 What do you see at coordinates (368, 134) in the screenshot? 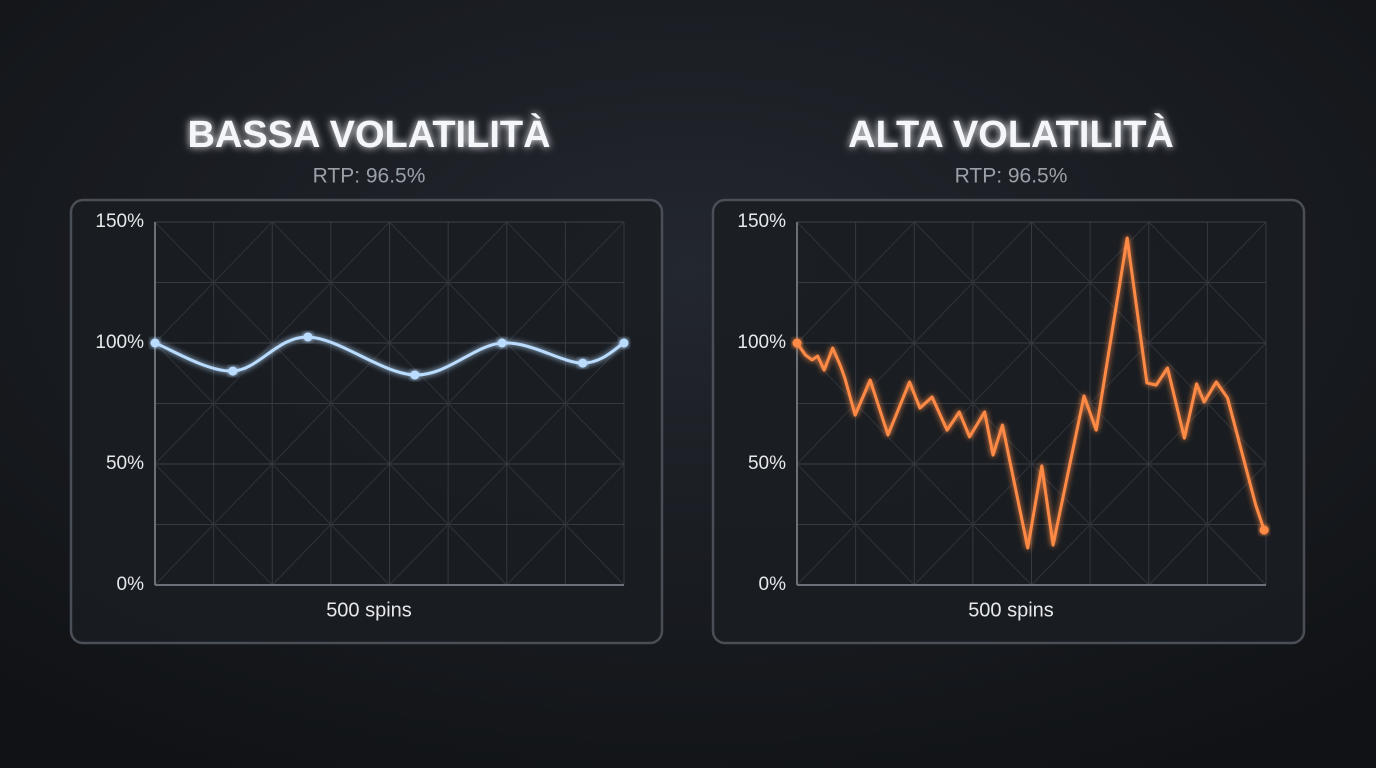
I see `chart-title: BASSA VOLATILITÀ` at bounding box center [368, 134].